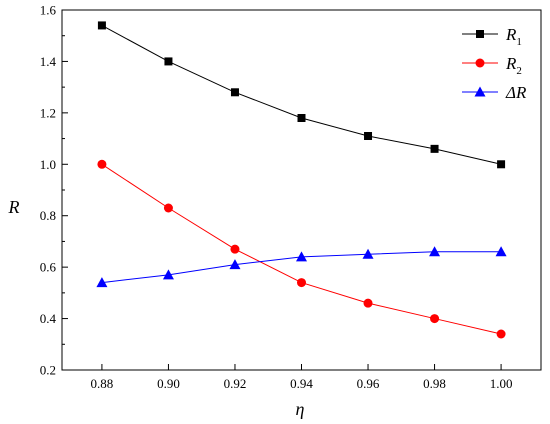  What do you see at coordinates (434, 383) in the screenshot?
I see `x-tick-label: 0.98` at bounding box center [434, 383].